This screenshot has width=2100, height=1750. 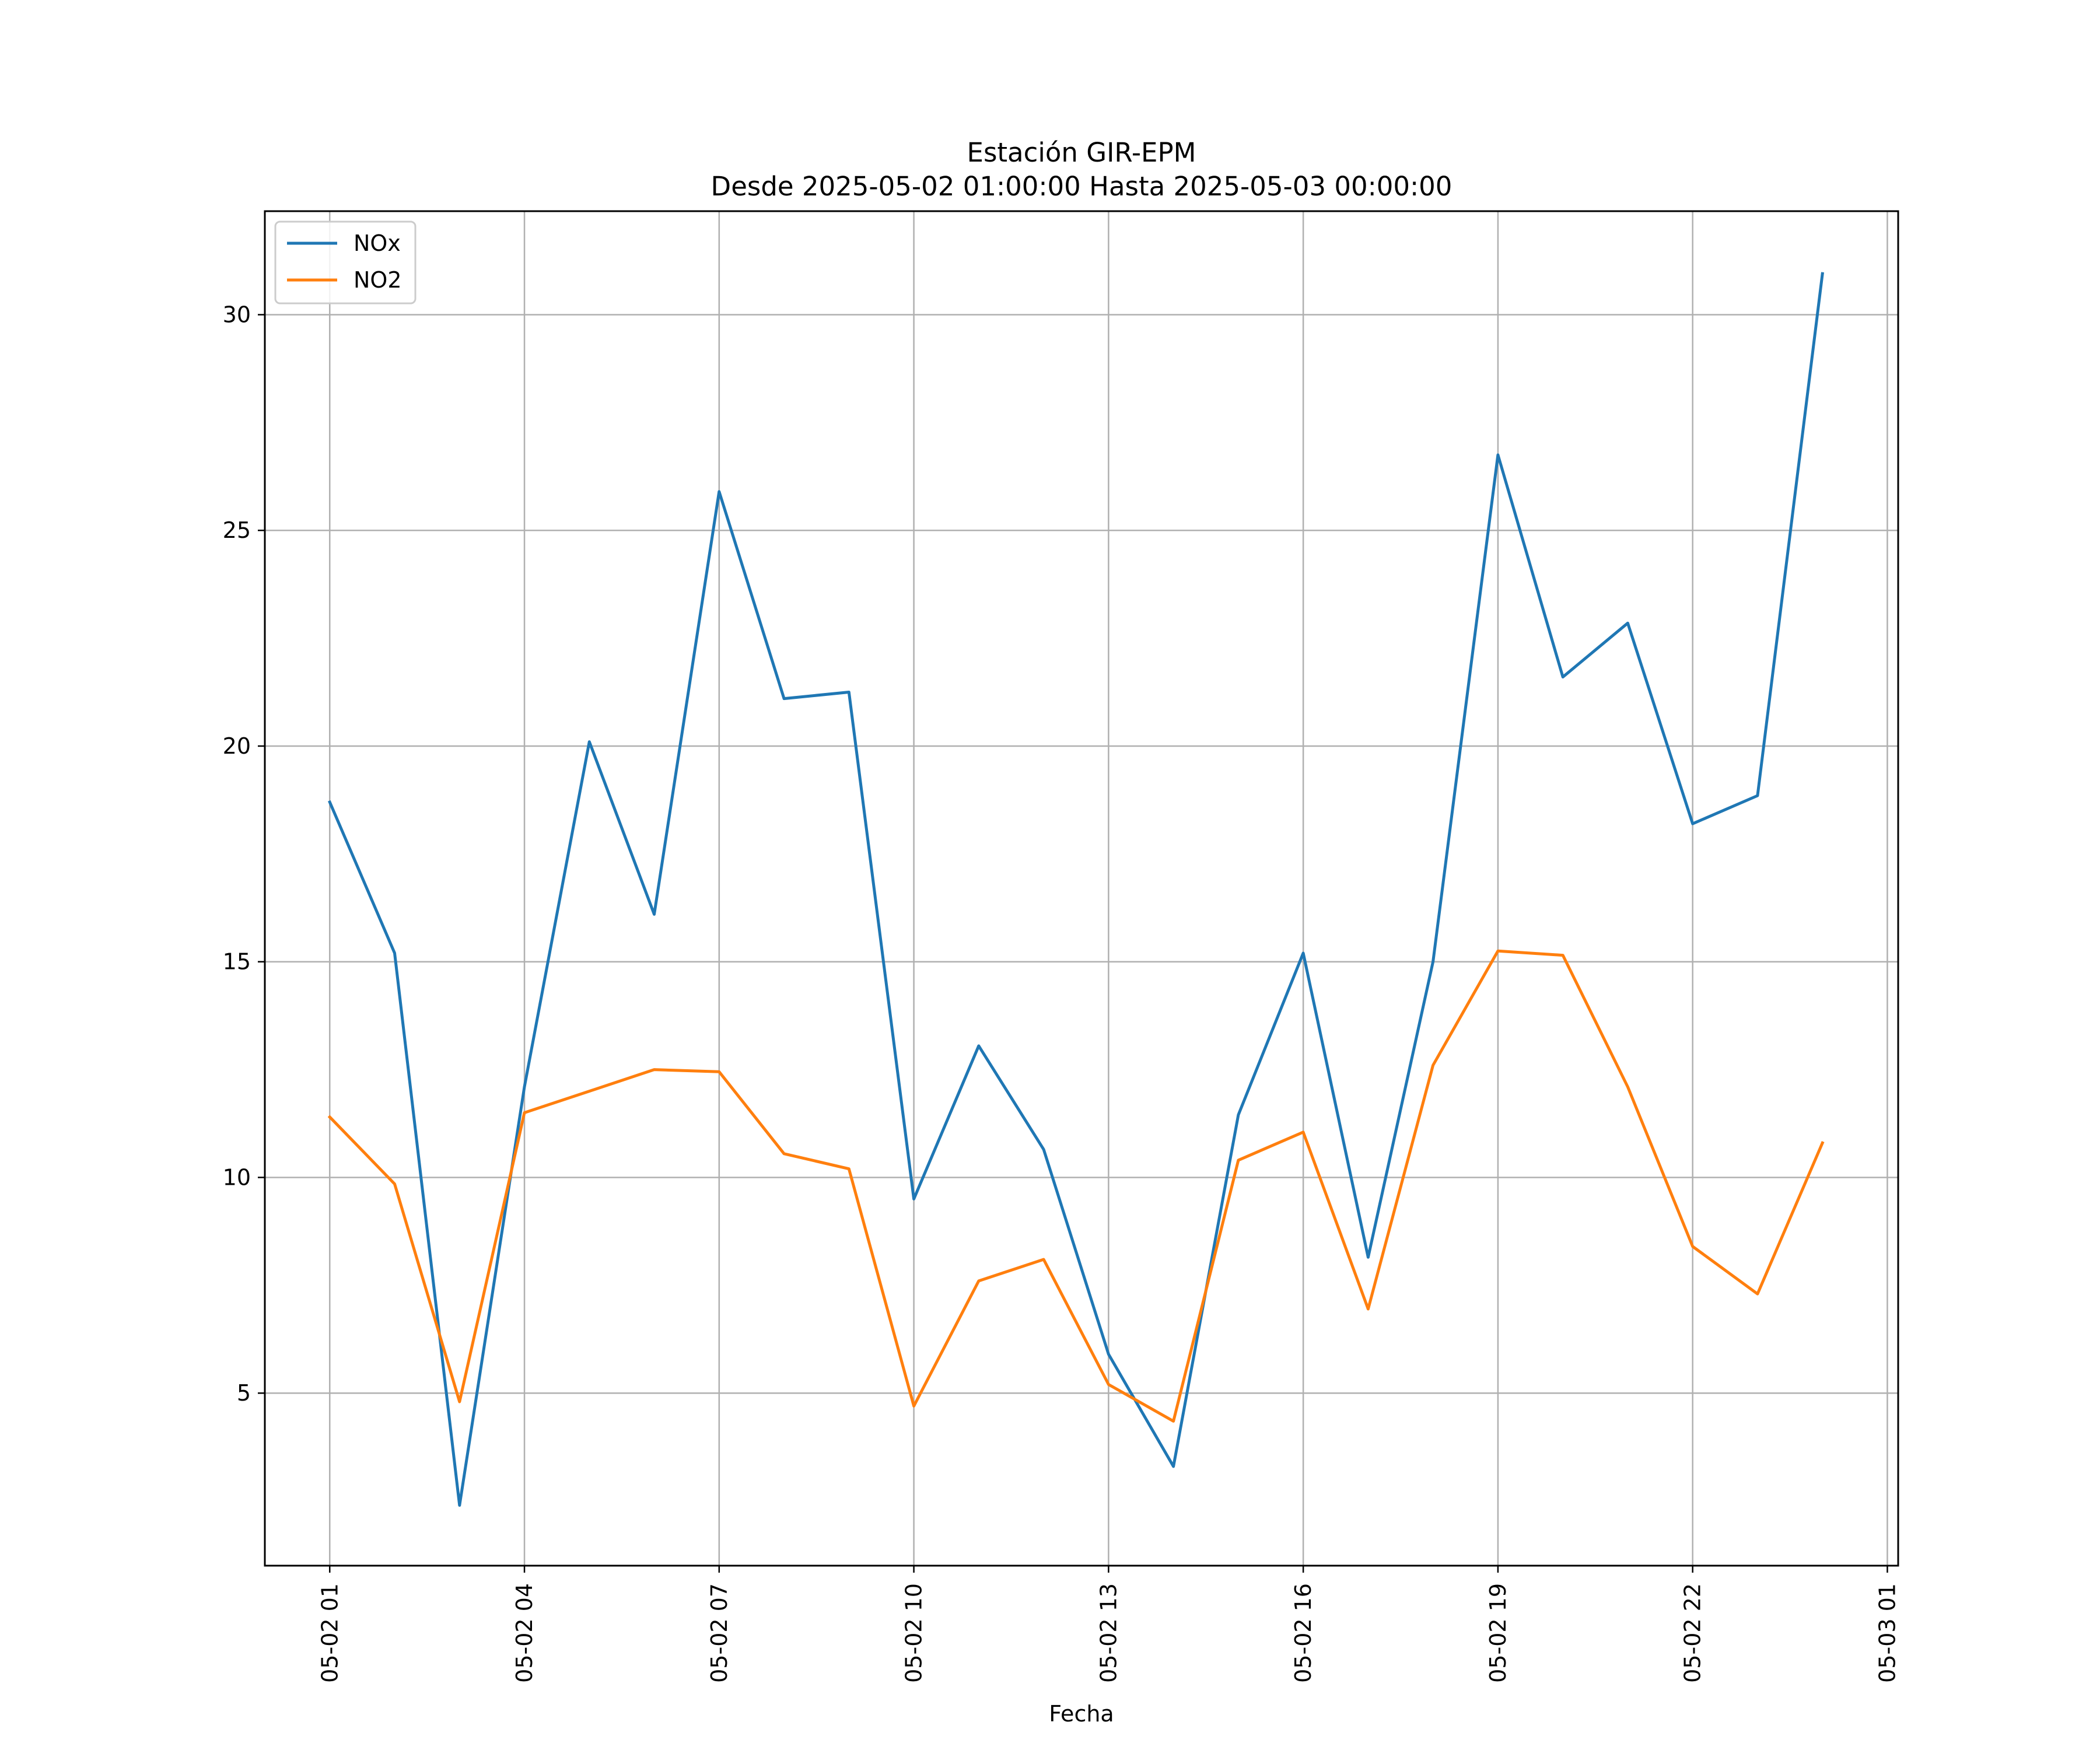 What do you see at coordinates (244, 1393) in the screenshot?
I see `y-tick-label: 5` at bounding box center [244, 1393].